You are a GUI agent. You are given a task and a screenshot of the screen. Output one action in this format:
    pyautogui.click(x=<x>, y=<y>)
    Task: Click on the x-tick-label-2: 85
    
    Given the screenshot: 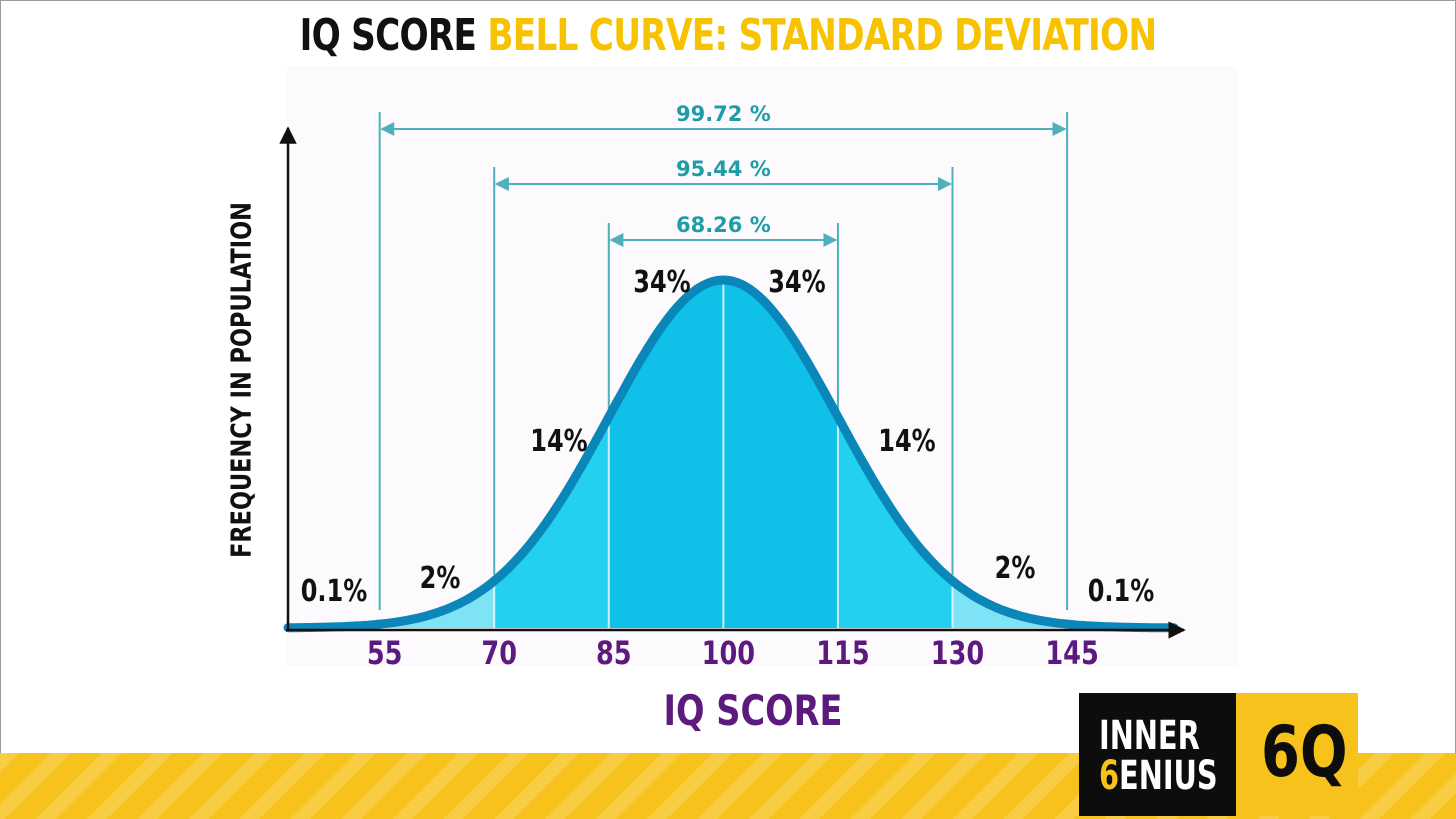 What is the action you would take?
    pyautogui.click(x=614, y=653)
    